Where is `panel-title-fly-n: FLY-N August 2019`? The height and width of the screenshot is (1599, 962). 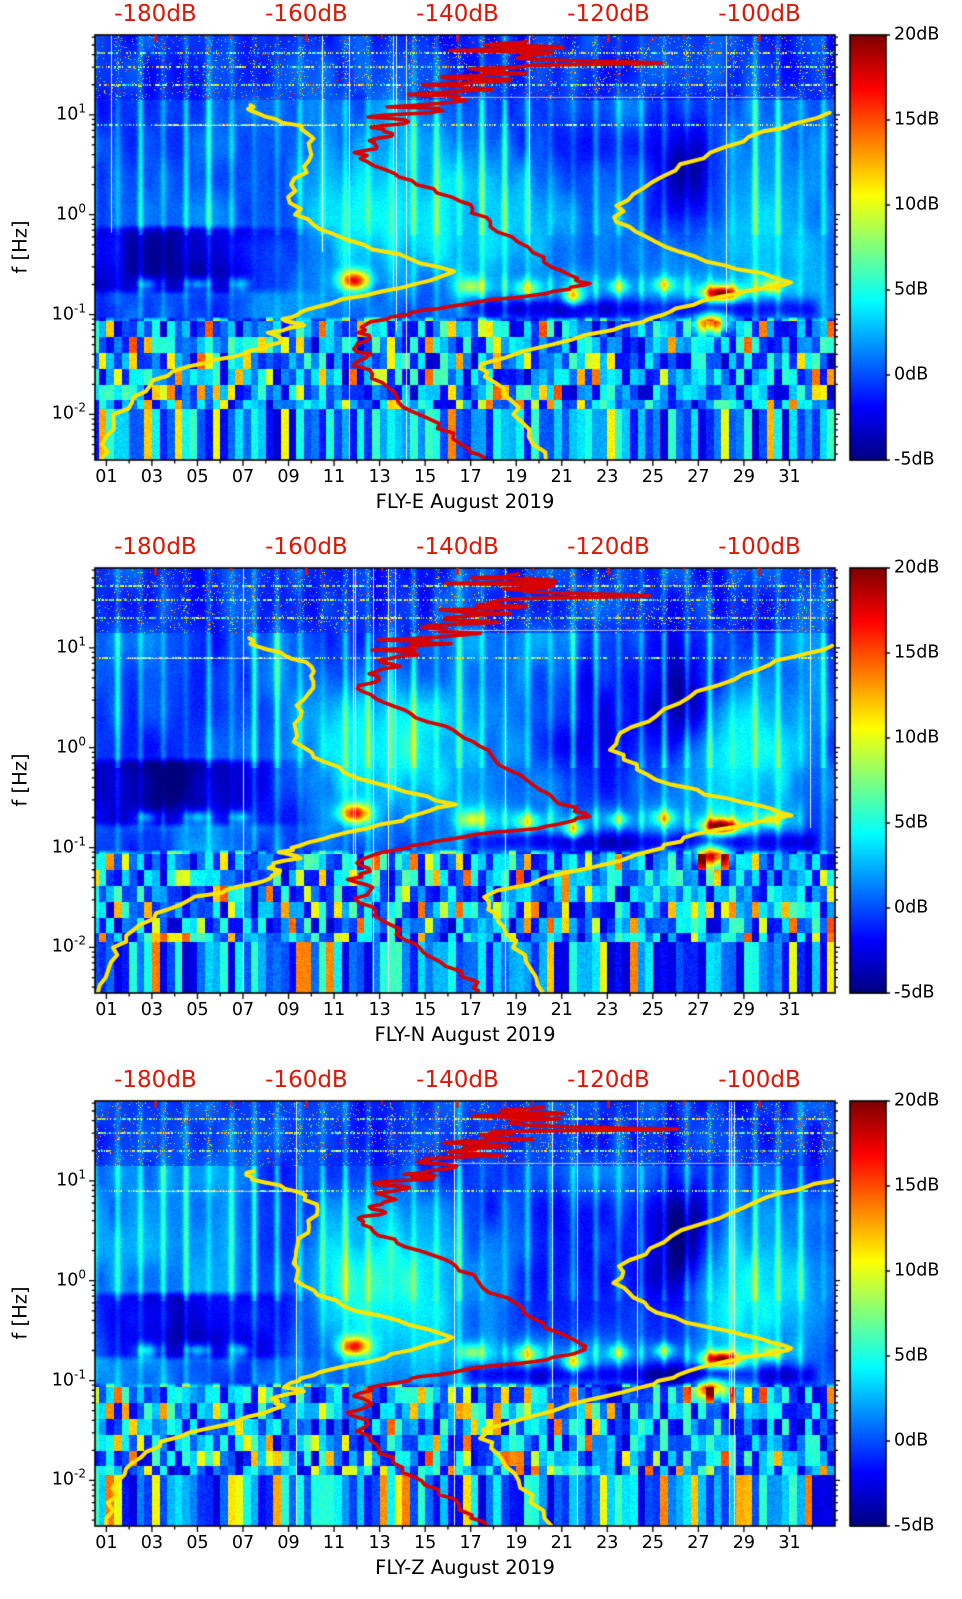 panel-title-fly-n: FLY-N August 2019 is located at coordinates (465, 1034).